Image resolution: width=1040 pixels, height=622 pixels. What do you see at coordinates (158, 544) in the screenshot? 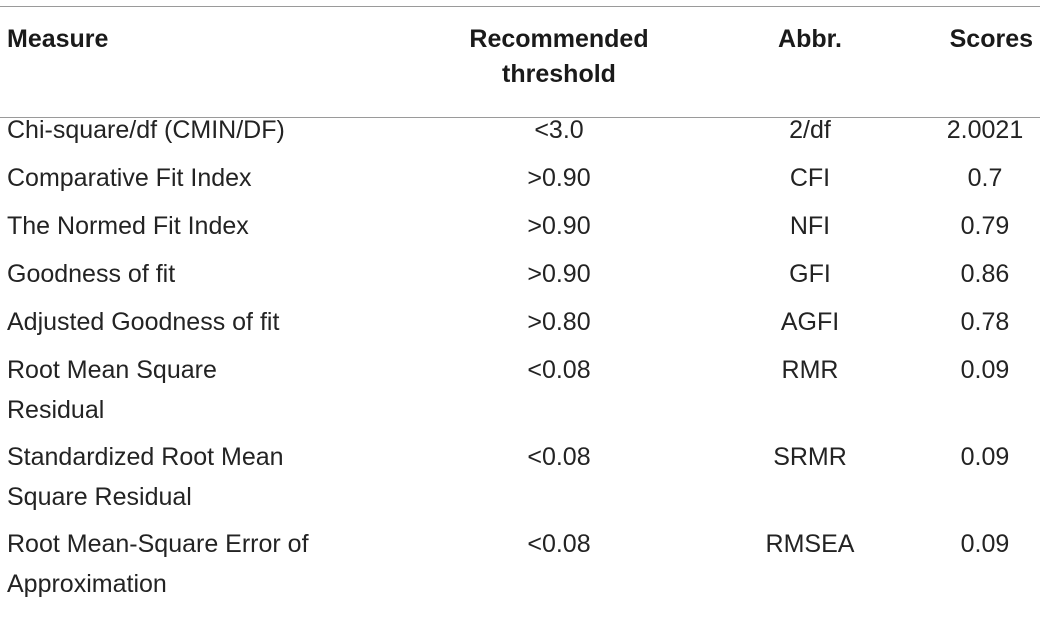
I see `measure-line1: Root Mean-Square Error of` at bounding box center [158, 544].